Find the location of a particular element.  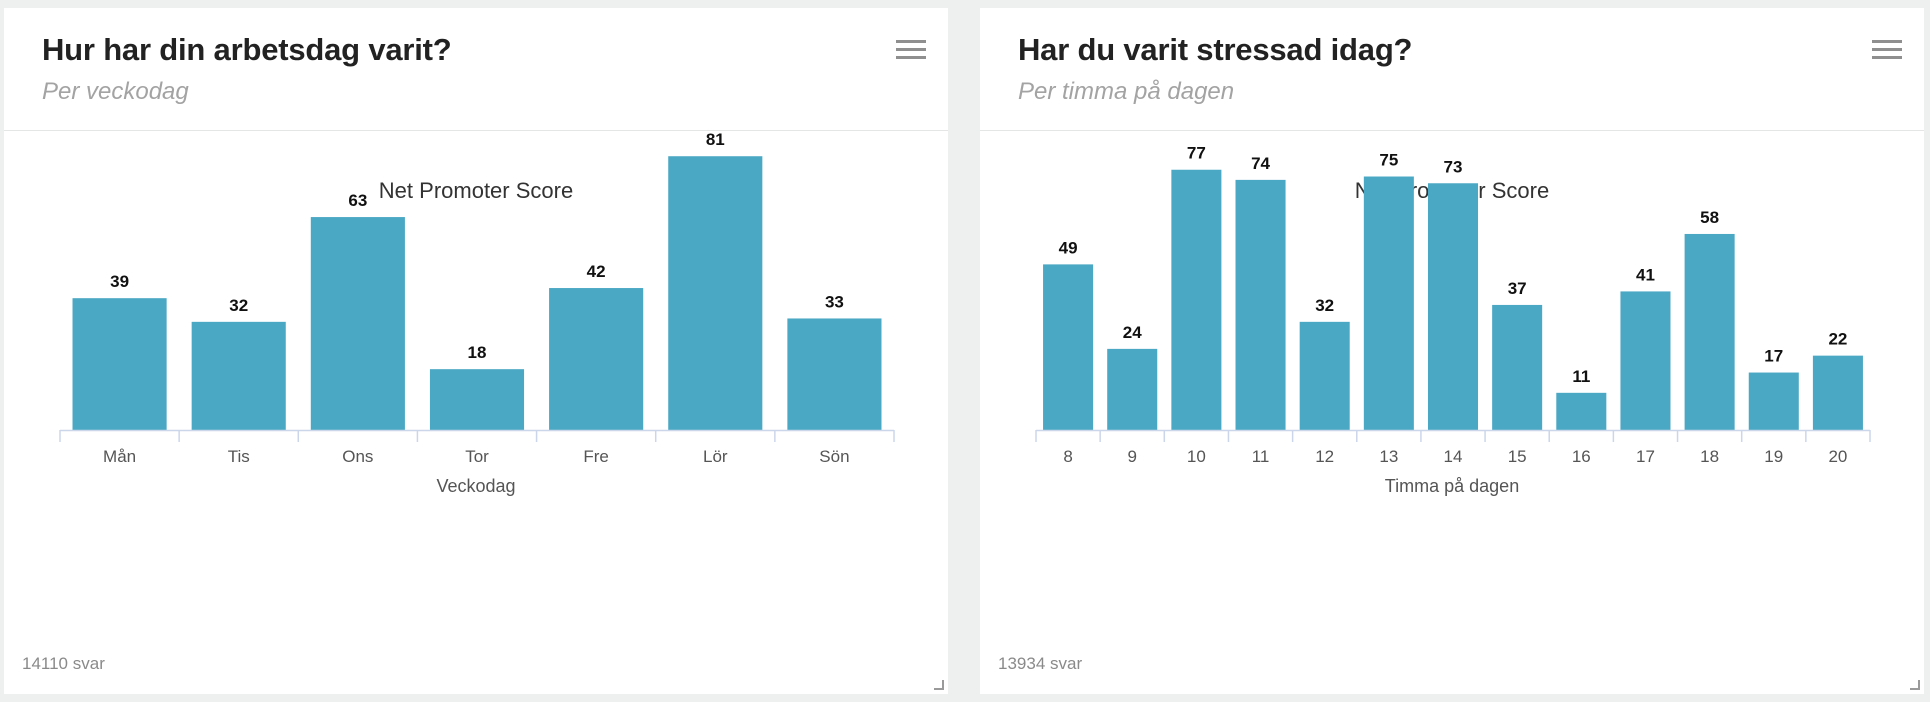

tick-label-19: 19 is located at coordinates (1773, 456).